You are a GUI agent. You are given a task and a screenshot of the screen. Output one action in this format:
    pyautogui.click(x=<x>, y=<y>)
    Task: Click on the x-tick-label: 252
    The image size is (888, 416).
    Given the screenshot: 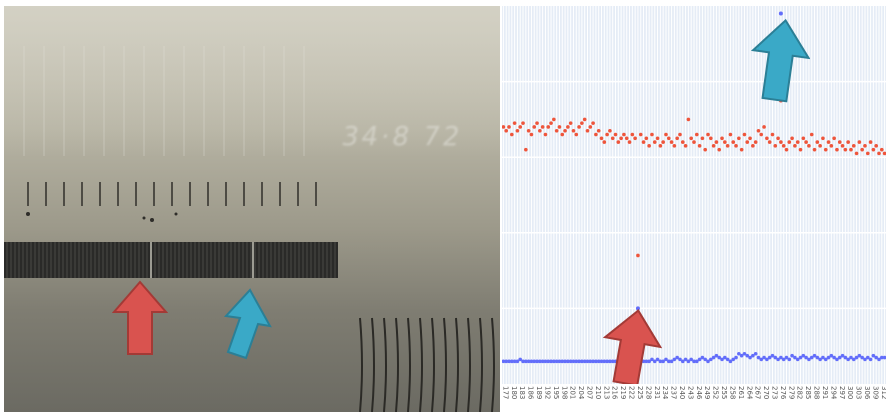 What is the action you would take?
    pyautogui.click(x=716, y=392)
    